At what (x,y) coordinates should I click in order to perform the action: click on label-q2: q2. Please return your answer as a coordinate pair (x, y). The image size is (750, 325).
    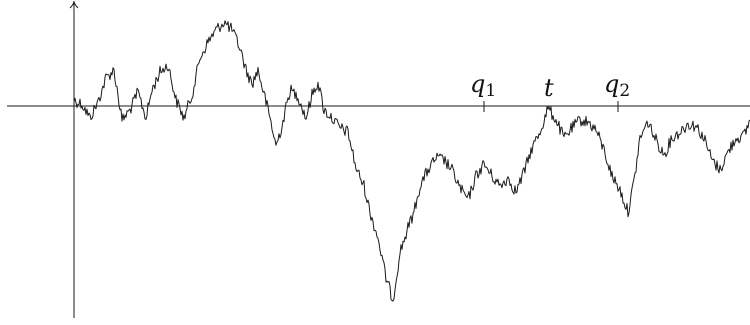
    Looking at the image, I should click on (617, 85).